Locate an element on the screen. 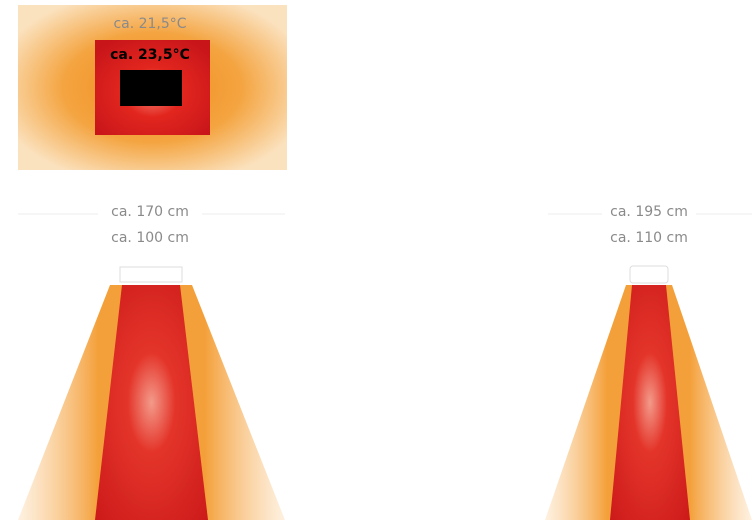 The height and width of the screenshot is (524, 752). top-label: ca. 170 cm is located at coordinates (150, 212).